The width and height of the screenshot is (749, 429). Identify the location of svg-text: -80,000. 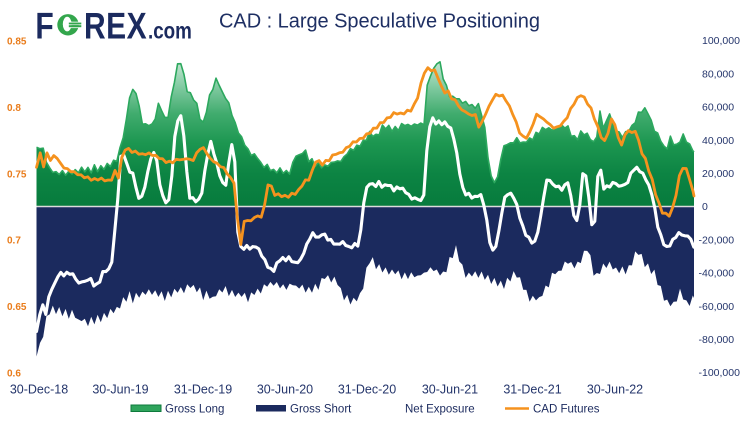
(717, 340).